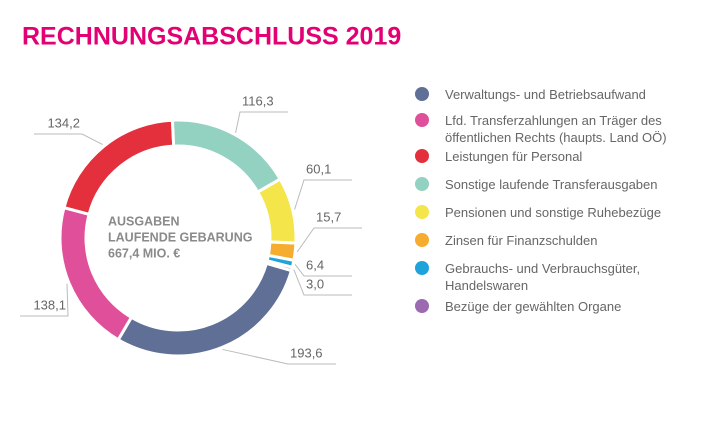  I want to click on center-label: AUSGABEN, so click(144, 221).